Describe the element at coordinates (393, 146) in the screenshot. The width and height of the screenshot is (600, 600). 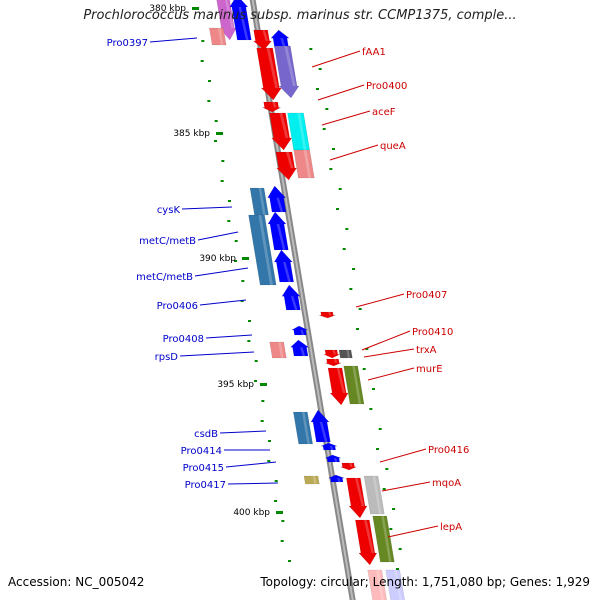
I see `gene-label-right: queA` at that location.